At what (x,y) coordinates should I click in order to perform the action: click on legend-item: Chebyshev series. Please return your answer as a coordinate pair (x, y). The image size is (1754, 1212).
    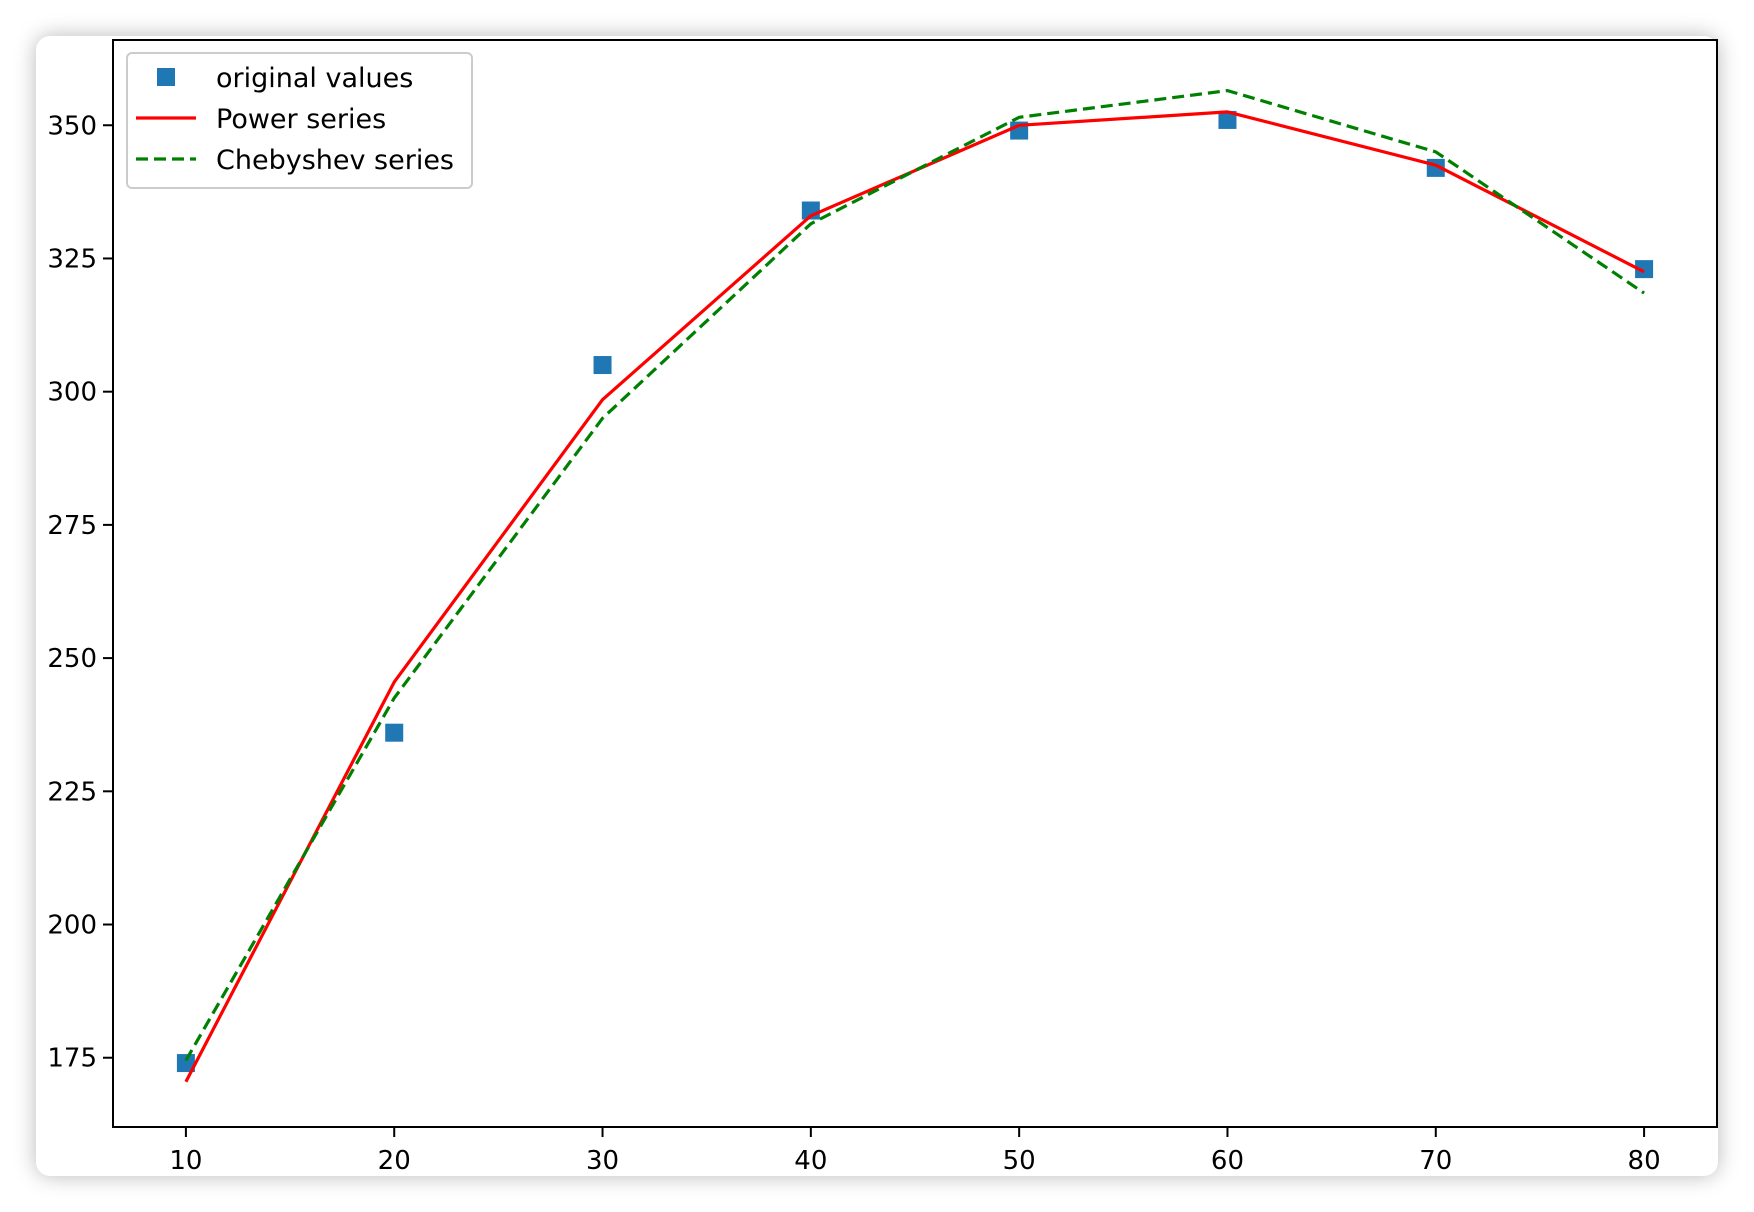
    Looking at the image, I should click on (295, 160).